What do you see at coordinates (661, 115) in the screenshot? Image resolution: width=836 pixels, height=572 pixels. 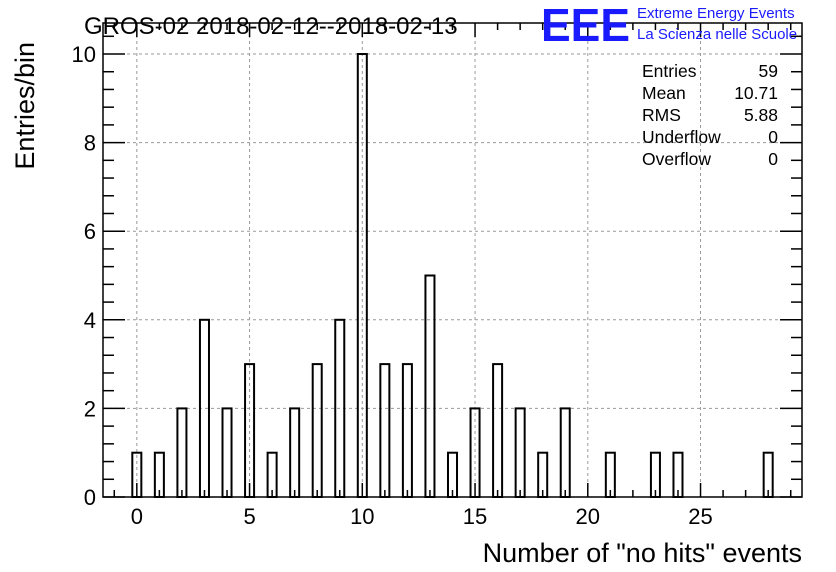 I see `stats-label: RMS` at bounding box center [661, 115].